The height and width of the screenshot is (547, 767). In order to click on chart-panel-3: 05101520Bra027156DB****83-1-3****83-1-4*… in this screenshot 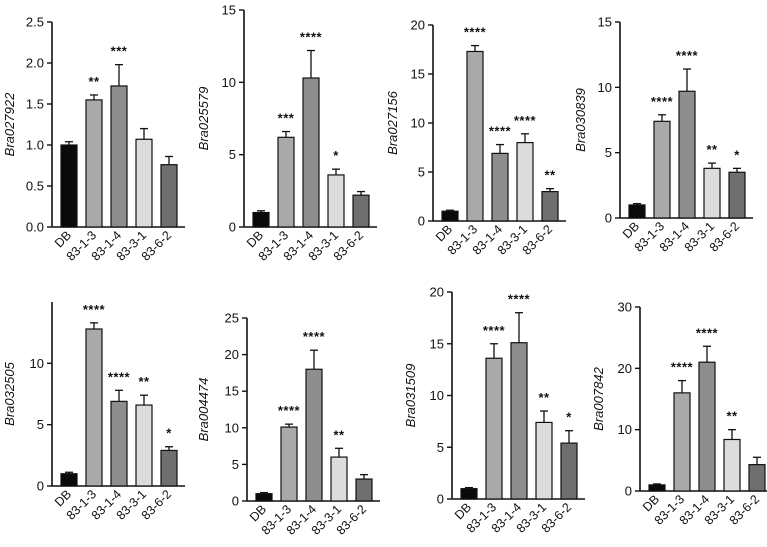, I will do `click(475, 138)`.